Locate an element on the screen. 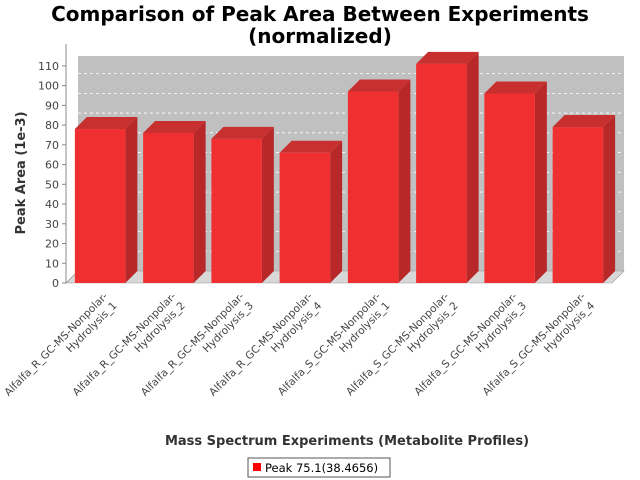 The image size is (640, 480). y-tick-label: 100 is located at coordinates (48, 86).